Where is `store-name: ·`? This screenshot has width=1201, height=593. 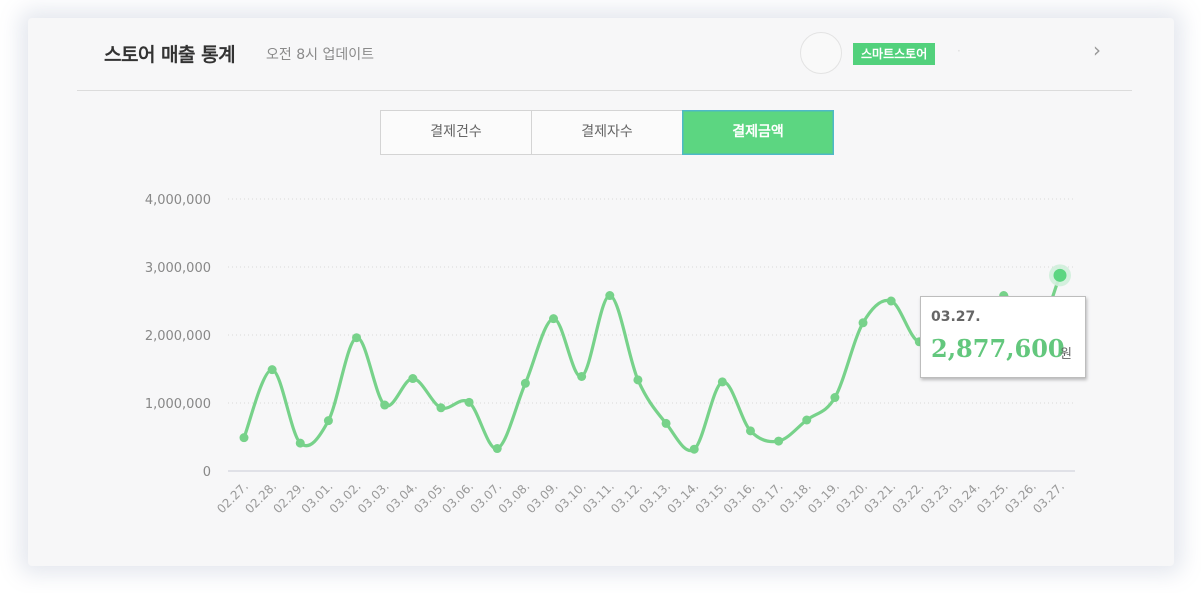 store-name: · is located at coordinates (959, 51).